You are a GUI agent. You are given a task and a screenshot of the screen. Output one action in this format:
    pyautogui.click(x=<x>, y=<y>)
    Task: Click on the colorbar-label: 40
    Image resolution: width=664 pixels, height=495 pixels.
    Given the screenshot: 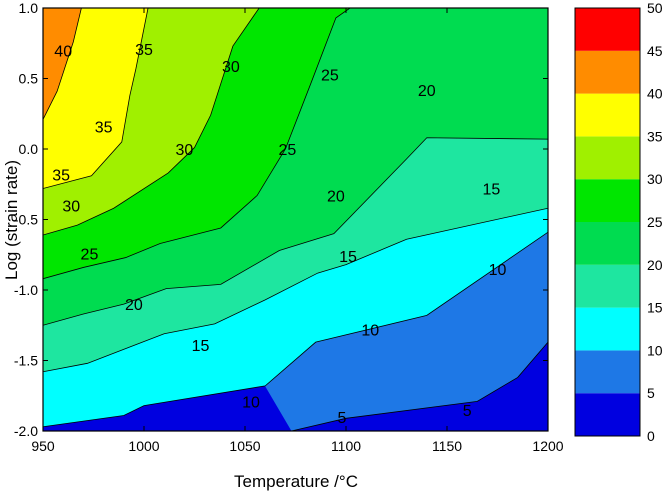 What is the action you would take?
    pyautogui.click(x=655, y=94)
    